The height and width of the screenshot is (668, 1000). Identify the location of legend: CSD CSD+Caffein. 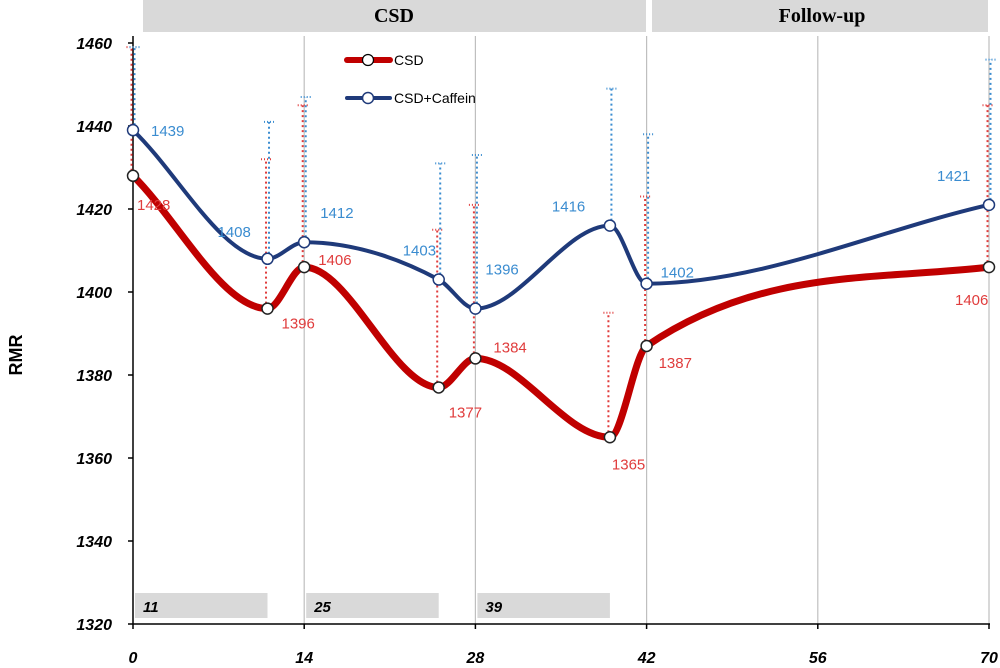
(410, 79).